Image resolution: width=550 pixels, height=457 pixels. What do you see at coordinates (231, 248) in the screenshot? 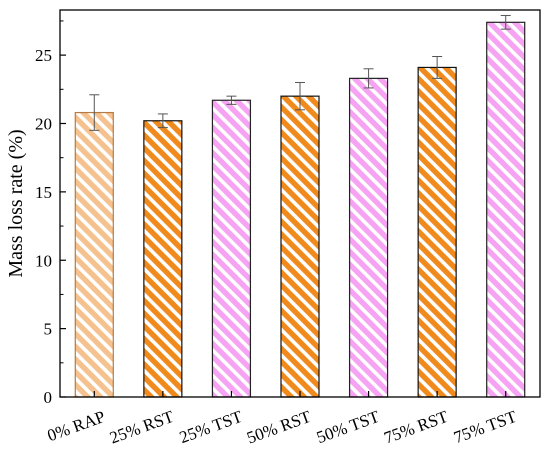
I see `bar-25-tst` at bounding box center [231, 248].